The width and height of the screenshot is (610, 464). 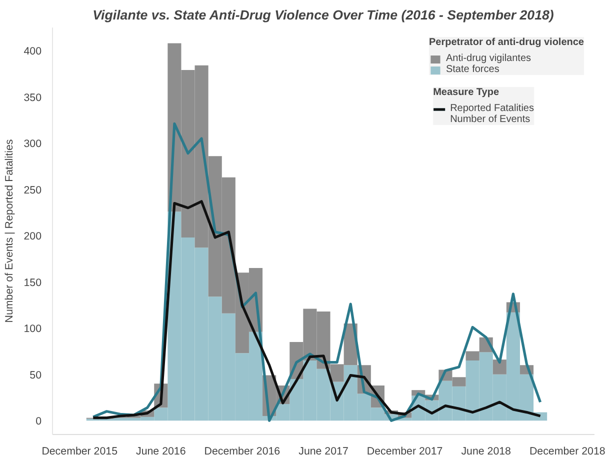 I want to click on annotation: Measure Type, so click(x=466, y=92).